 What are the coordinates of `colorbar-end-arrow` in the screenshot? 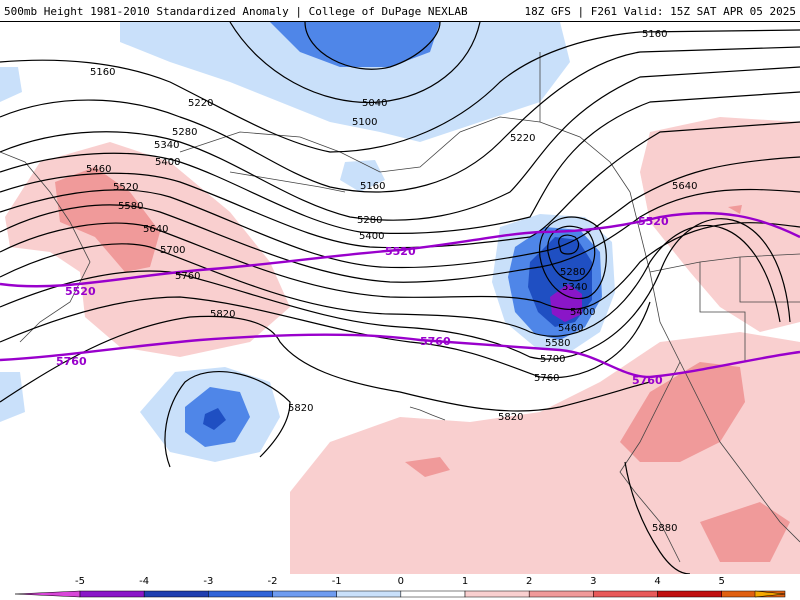 It's located at (770, 594).